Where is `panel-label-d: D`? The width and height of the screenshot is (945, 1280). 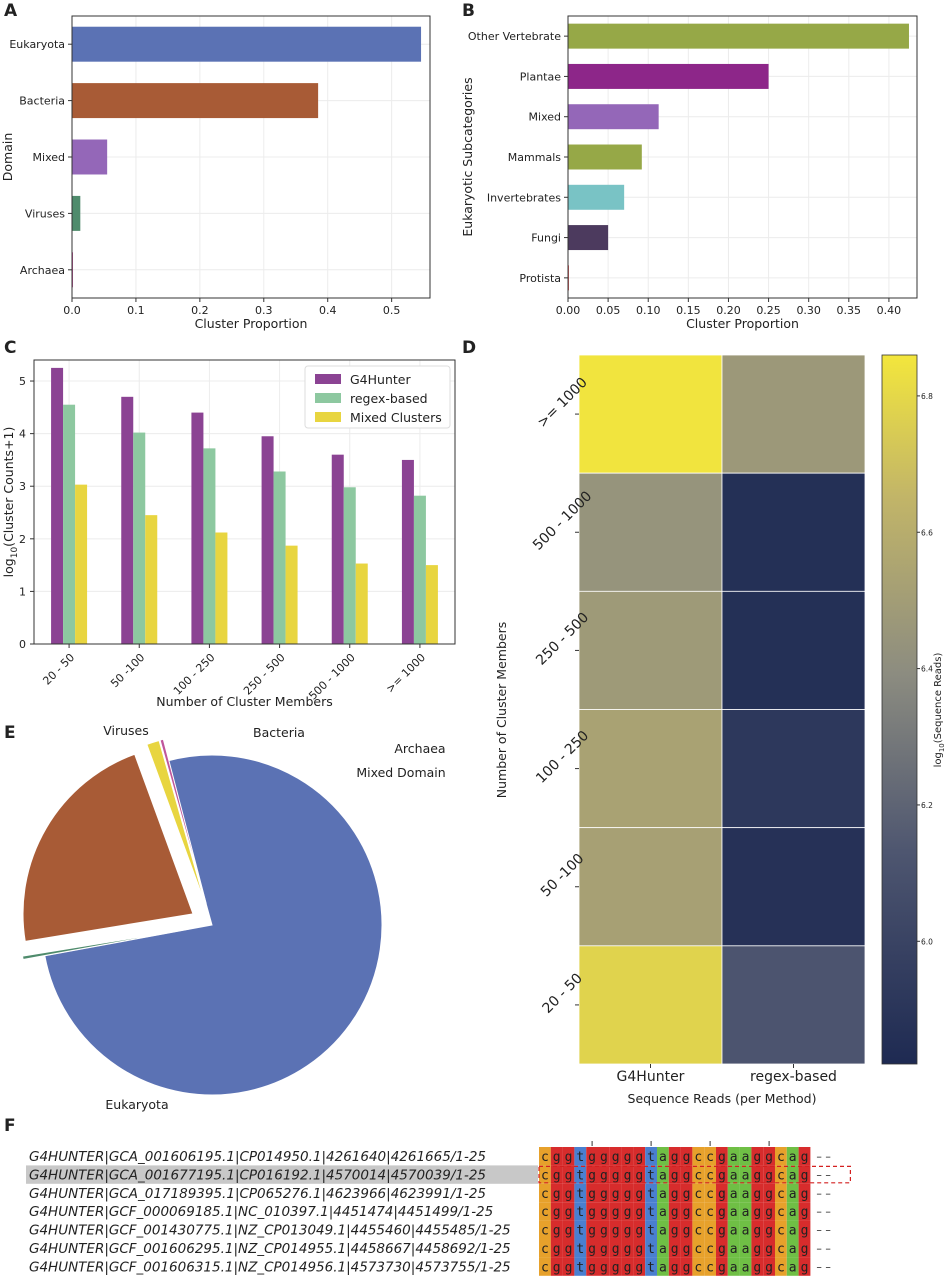 panel-label-d: D is located at coordinates (469, 348).